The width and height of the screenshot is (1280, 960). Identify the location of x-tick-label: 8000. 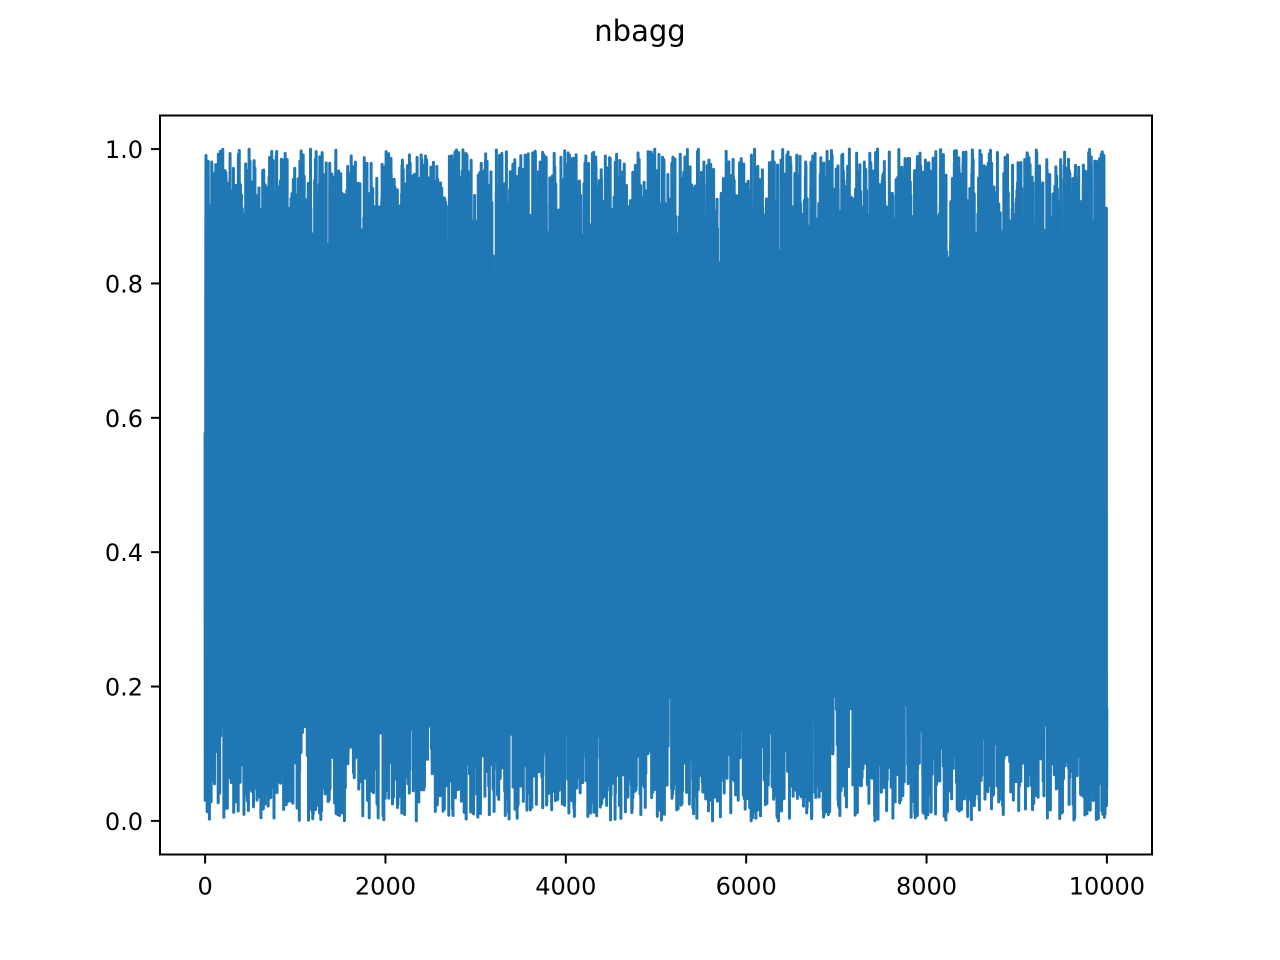
(926, 887).